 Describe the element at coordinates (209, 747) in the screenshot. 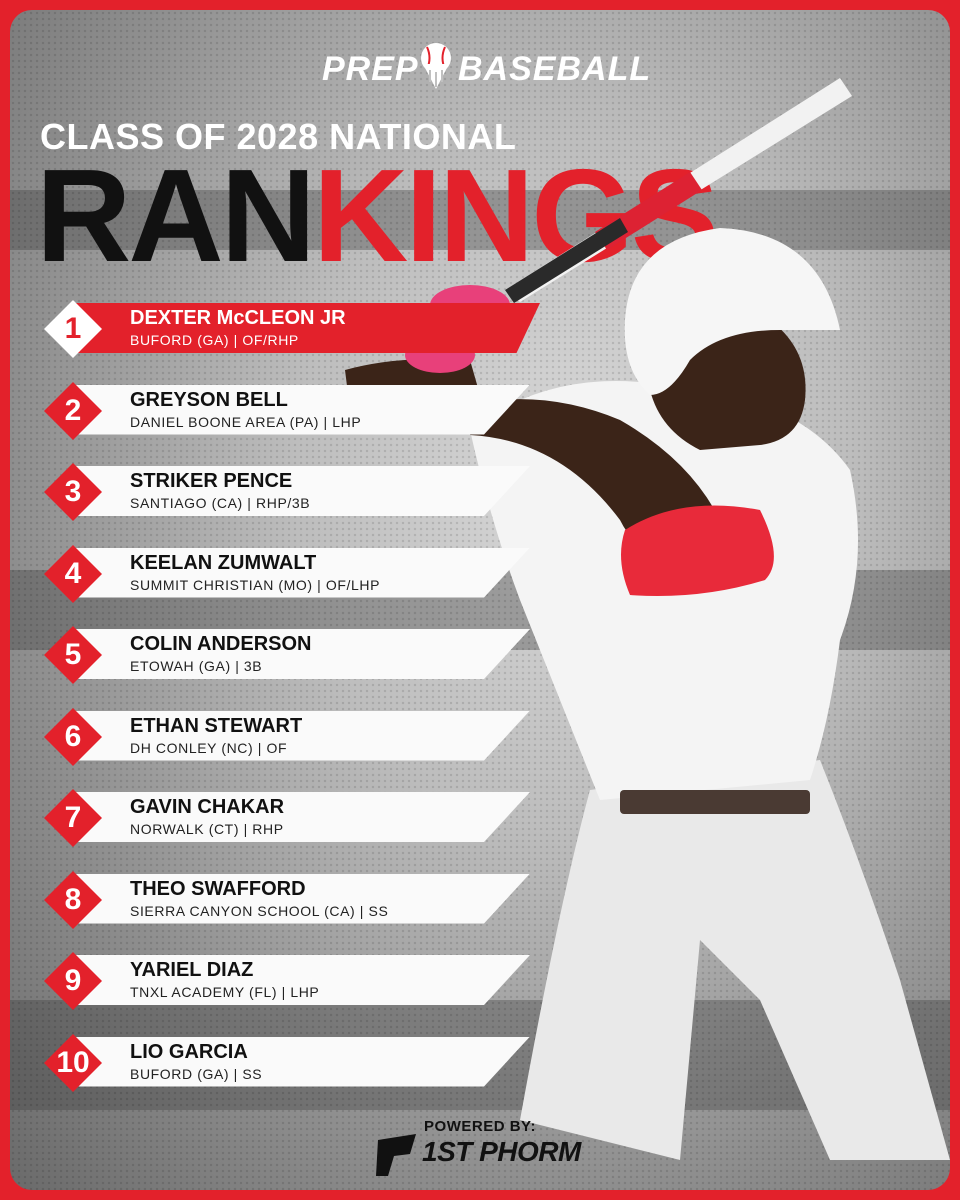

I see `player-school-position: DH CONLEY (NC) | OF` at that location.